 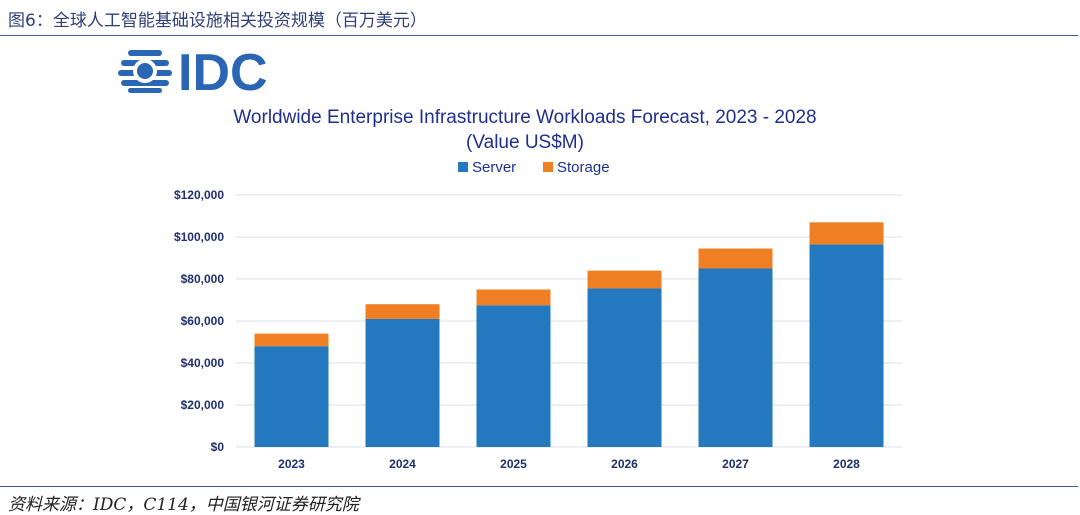 I want to click on y-tick-label: $20,000, so click(x=203, y=405).